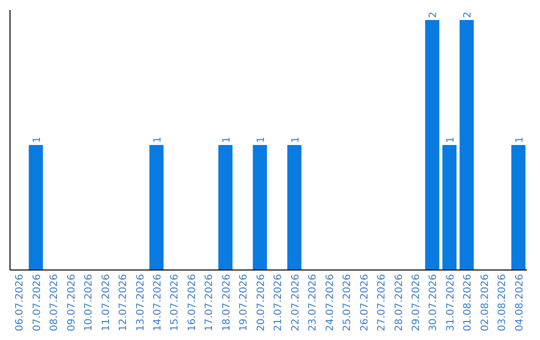  I want to click on x-tick-label: 25.07.2026, so click(348, 303).